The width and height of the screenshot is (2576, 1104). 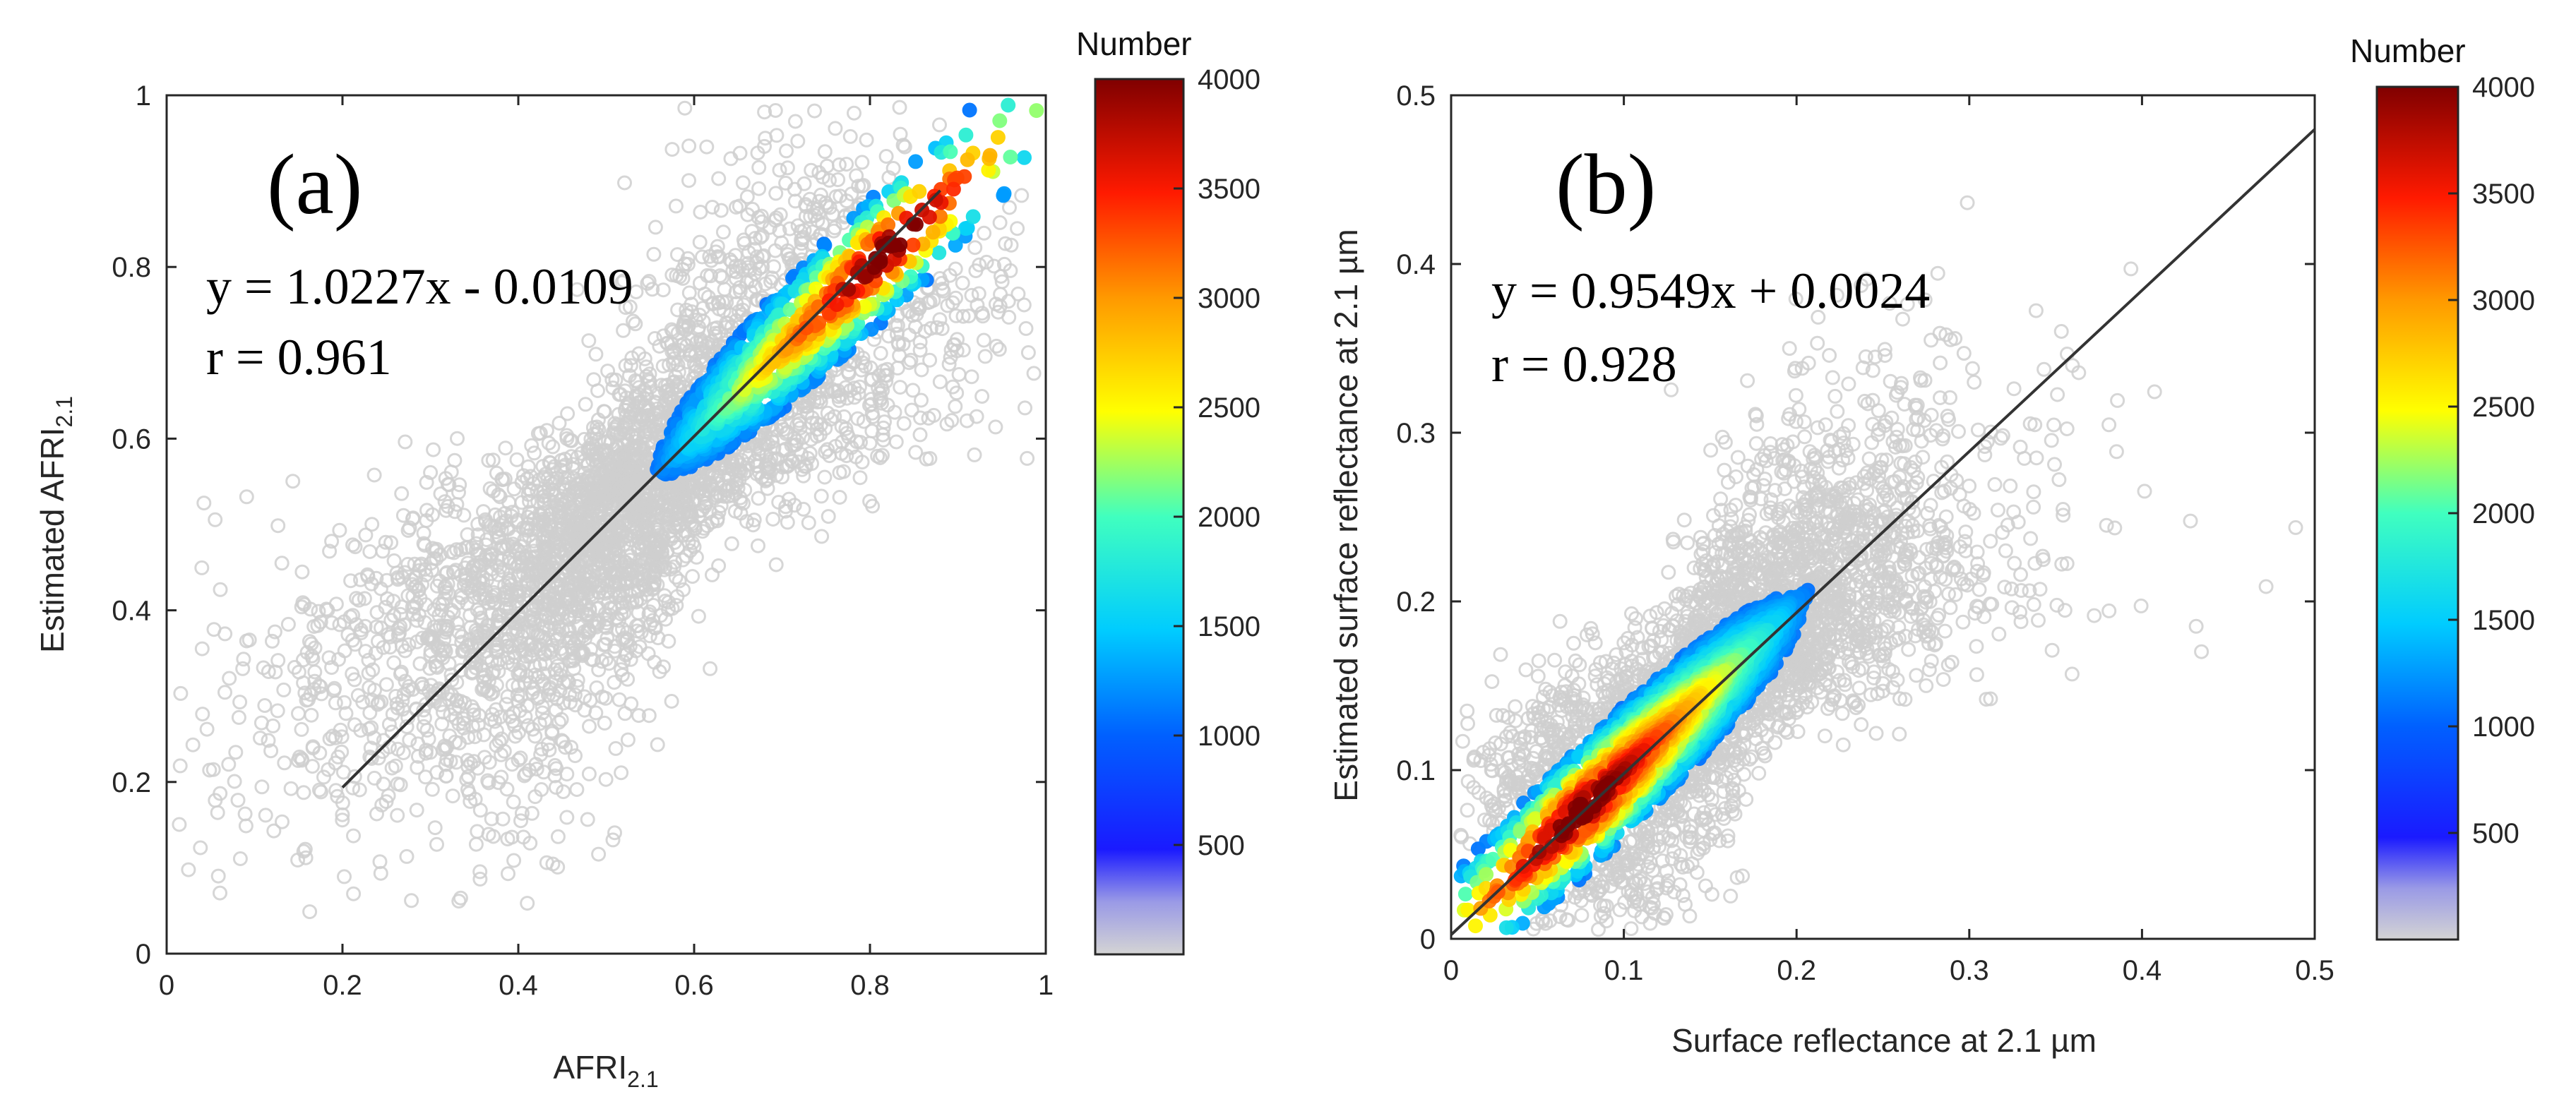 What do you see at coordinates (166, 986) in the screenshot?
I see `x-tick-label: 0` at bounding box center [166, 986].